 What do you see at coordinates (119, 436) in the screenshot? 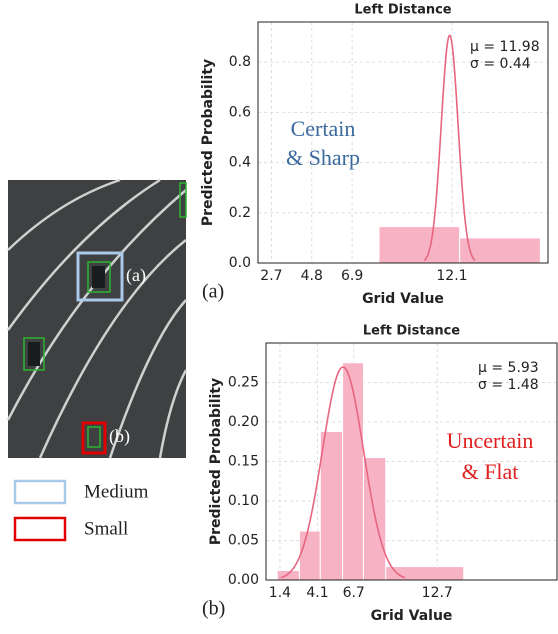
I see `image-label: (b)` at bounding box center [119, 436].